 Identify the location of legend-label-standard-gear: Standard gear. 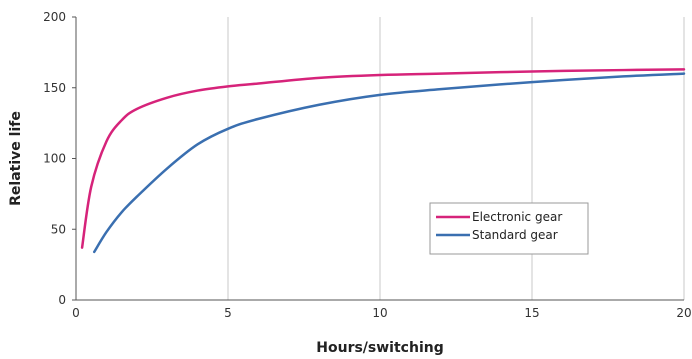
(515, 235).